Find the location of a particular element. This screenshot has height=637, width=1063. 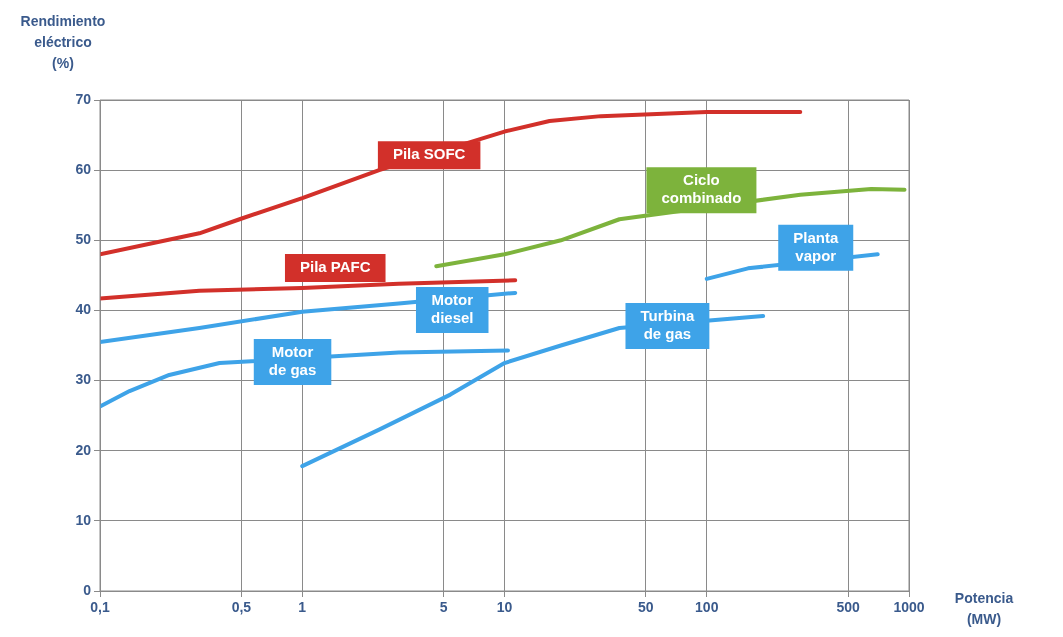

y-tick-label: 0 is located at coordinates (87, 589).